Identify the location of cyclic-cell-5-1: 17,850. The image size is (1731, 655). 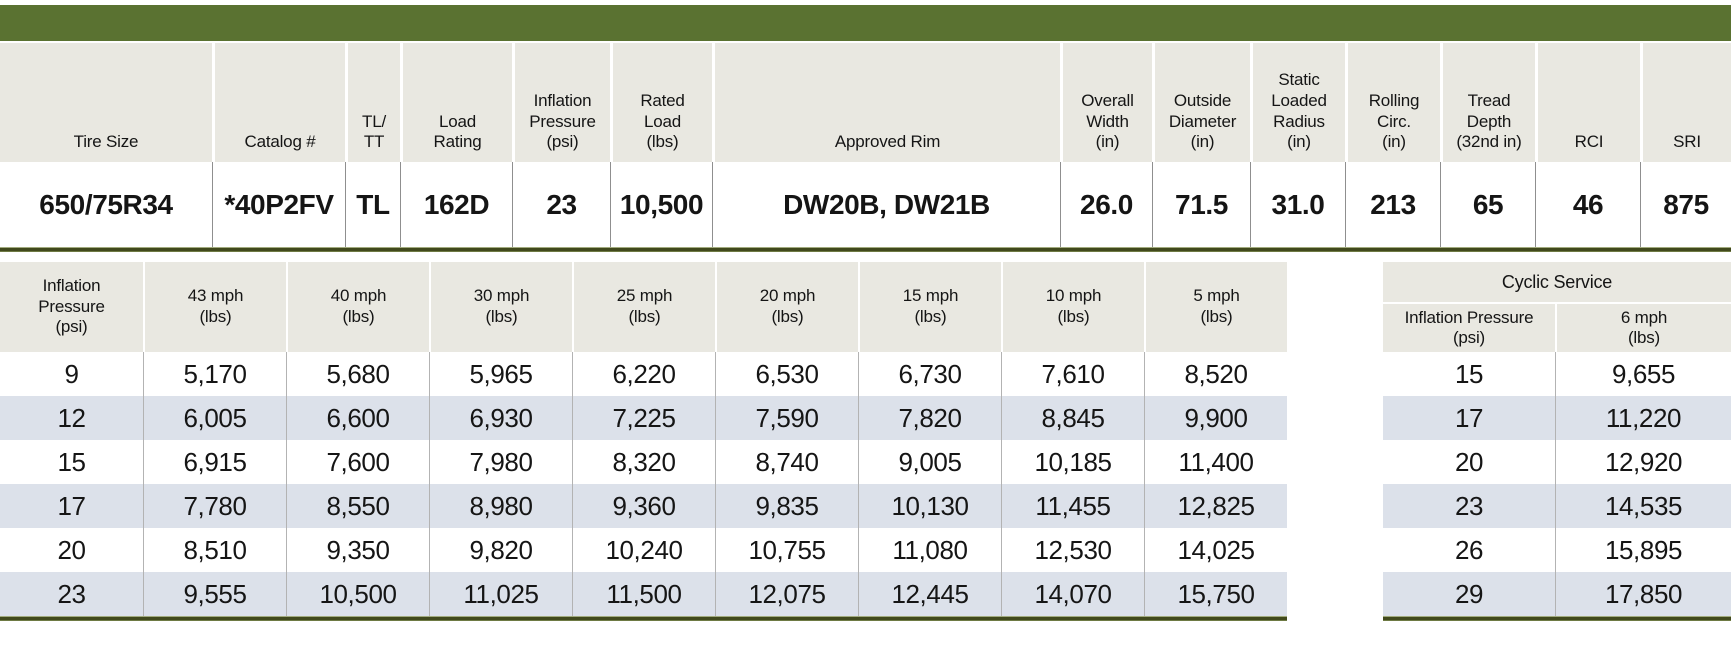
(1643, 594).